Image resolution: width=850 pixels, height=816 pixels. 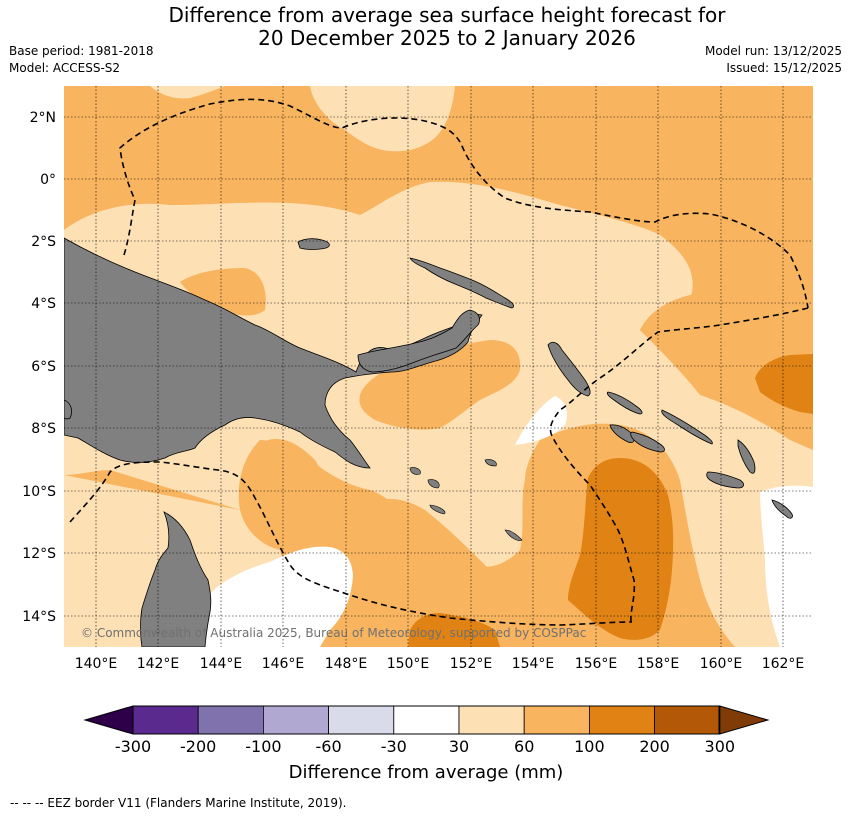 I want to click on base-period: Base period: 1981-2018, so click(x=81, y=51).